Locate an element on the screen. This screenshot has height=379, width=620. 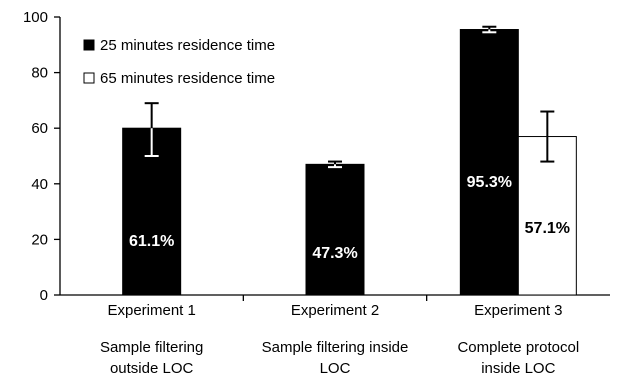
group-description-line: outside LOC is located at coordinates (151, 368).